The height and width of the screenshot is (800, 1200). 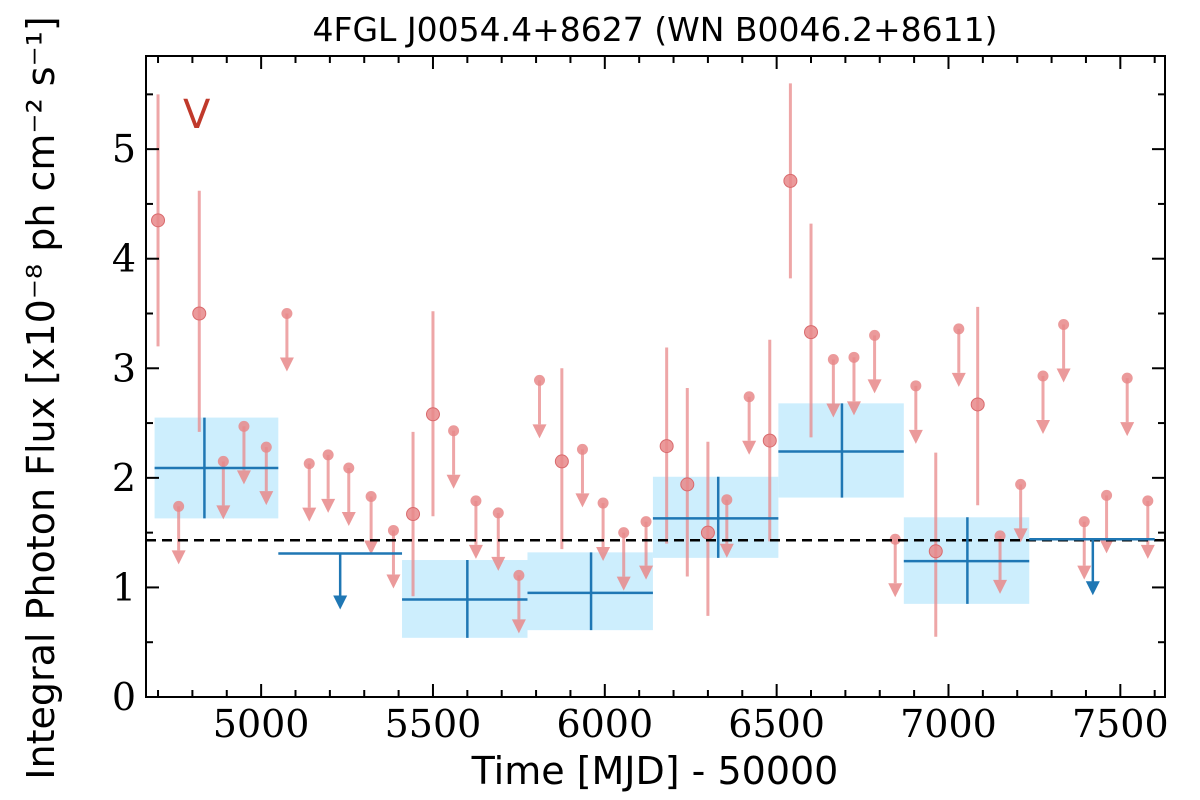 I want to click on y-tick-label: 4, so click(x=124, y=259).